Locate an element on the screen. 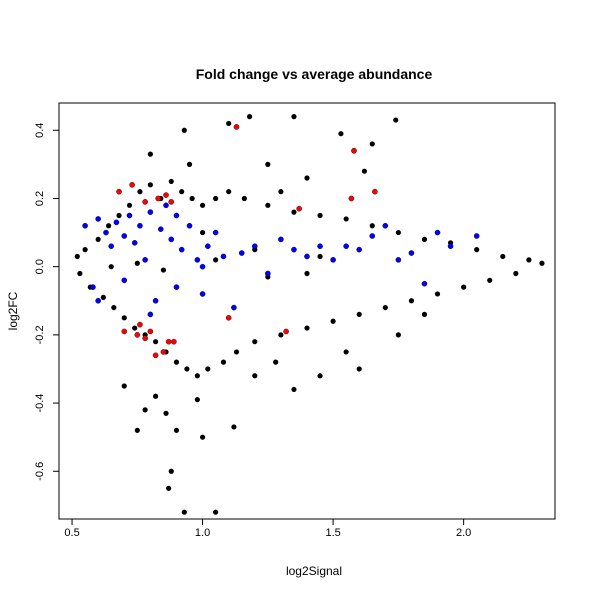 Image resolution: width=600 pixels, height=600 pixels. y-tick-label: 0.2 is located at coordinates (40, 198).